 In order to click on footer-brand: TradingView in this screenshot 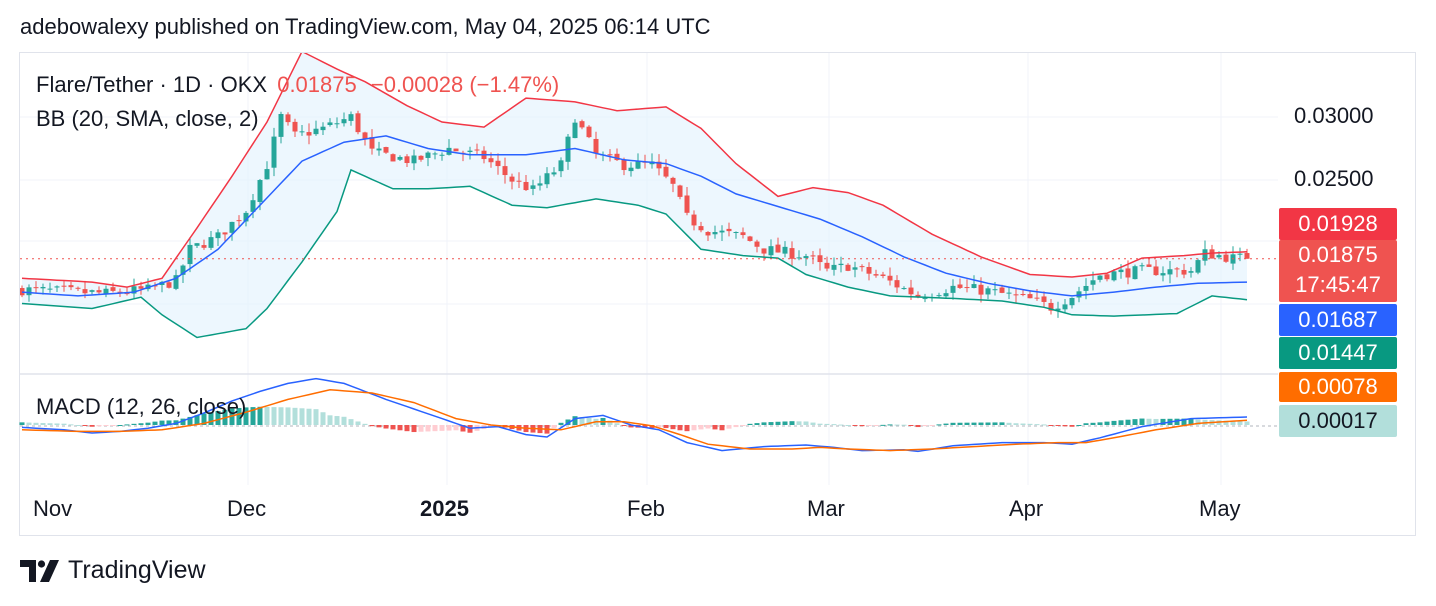, I will do `click(113, 570)`.